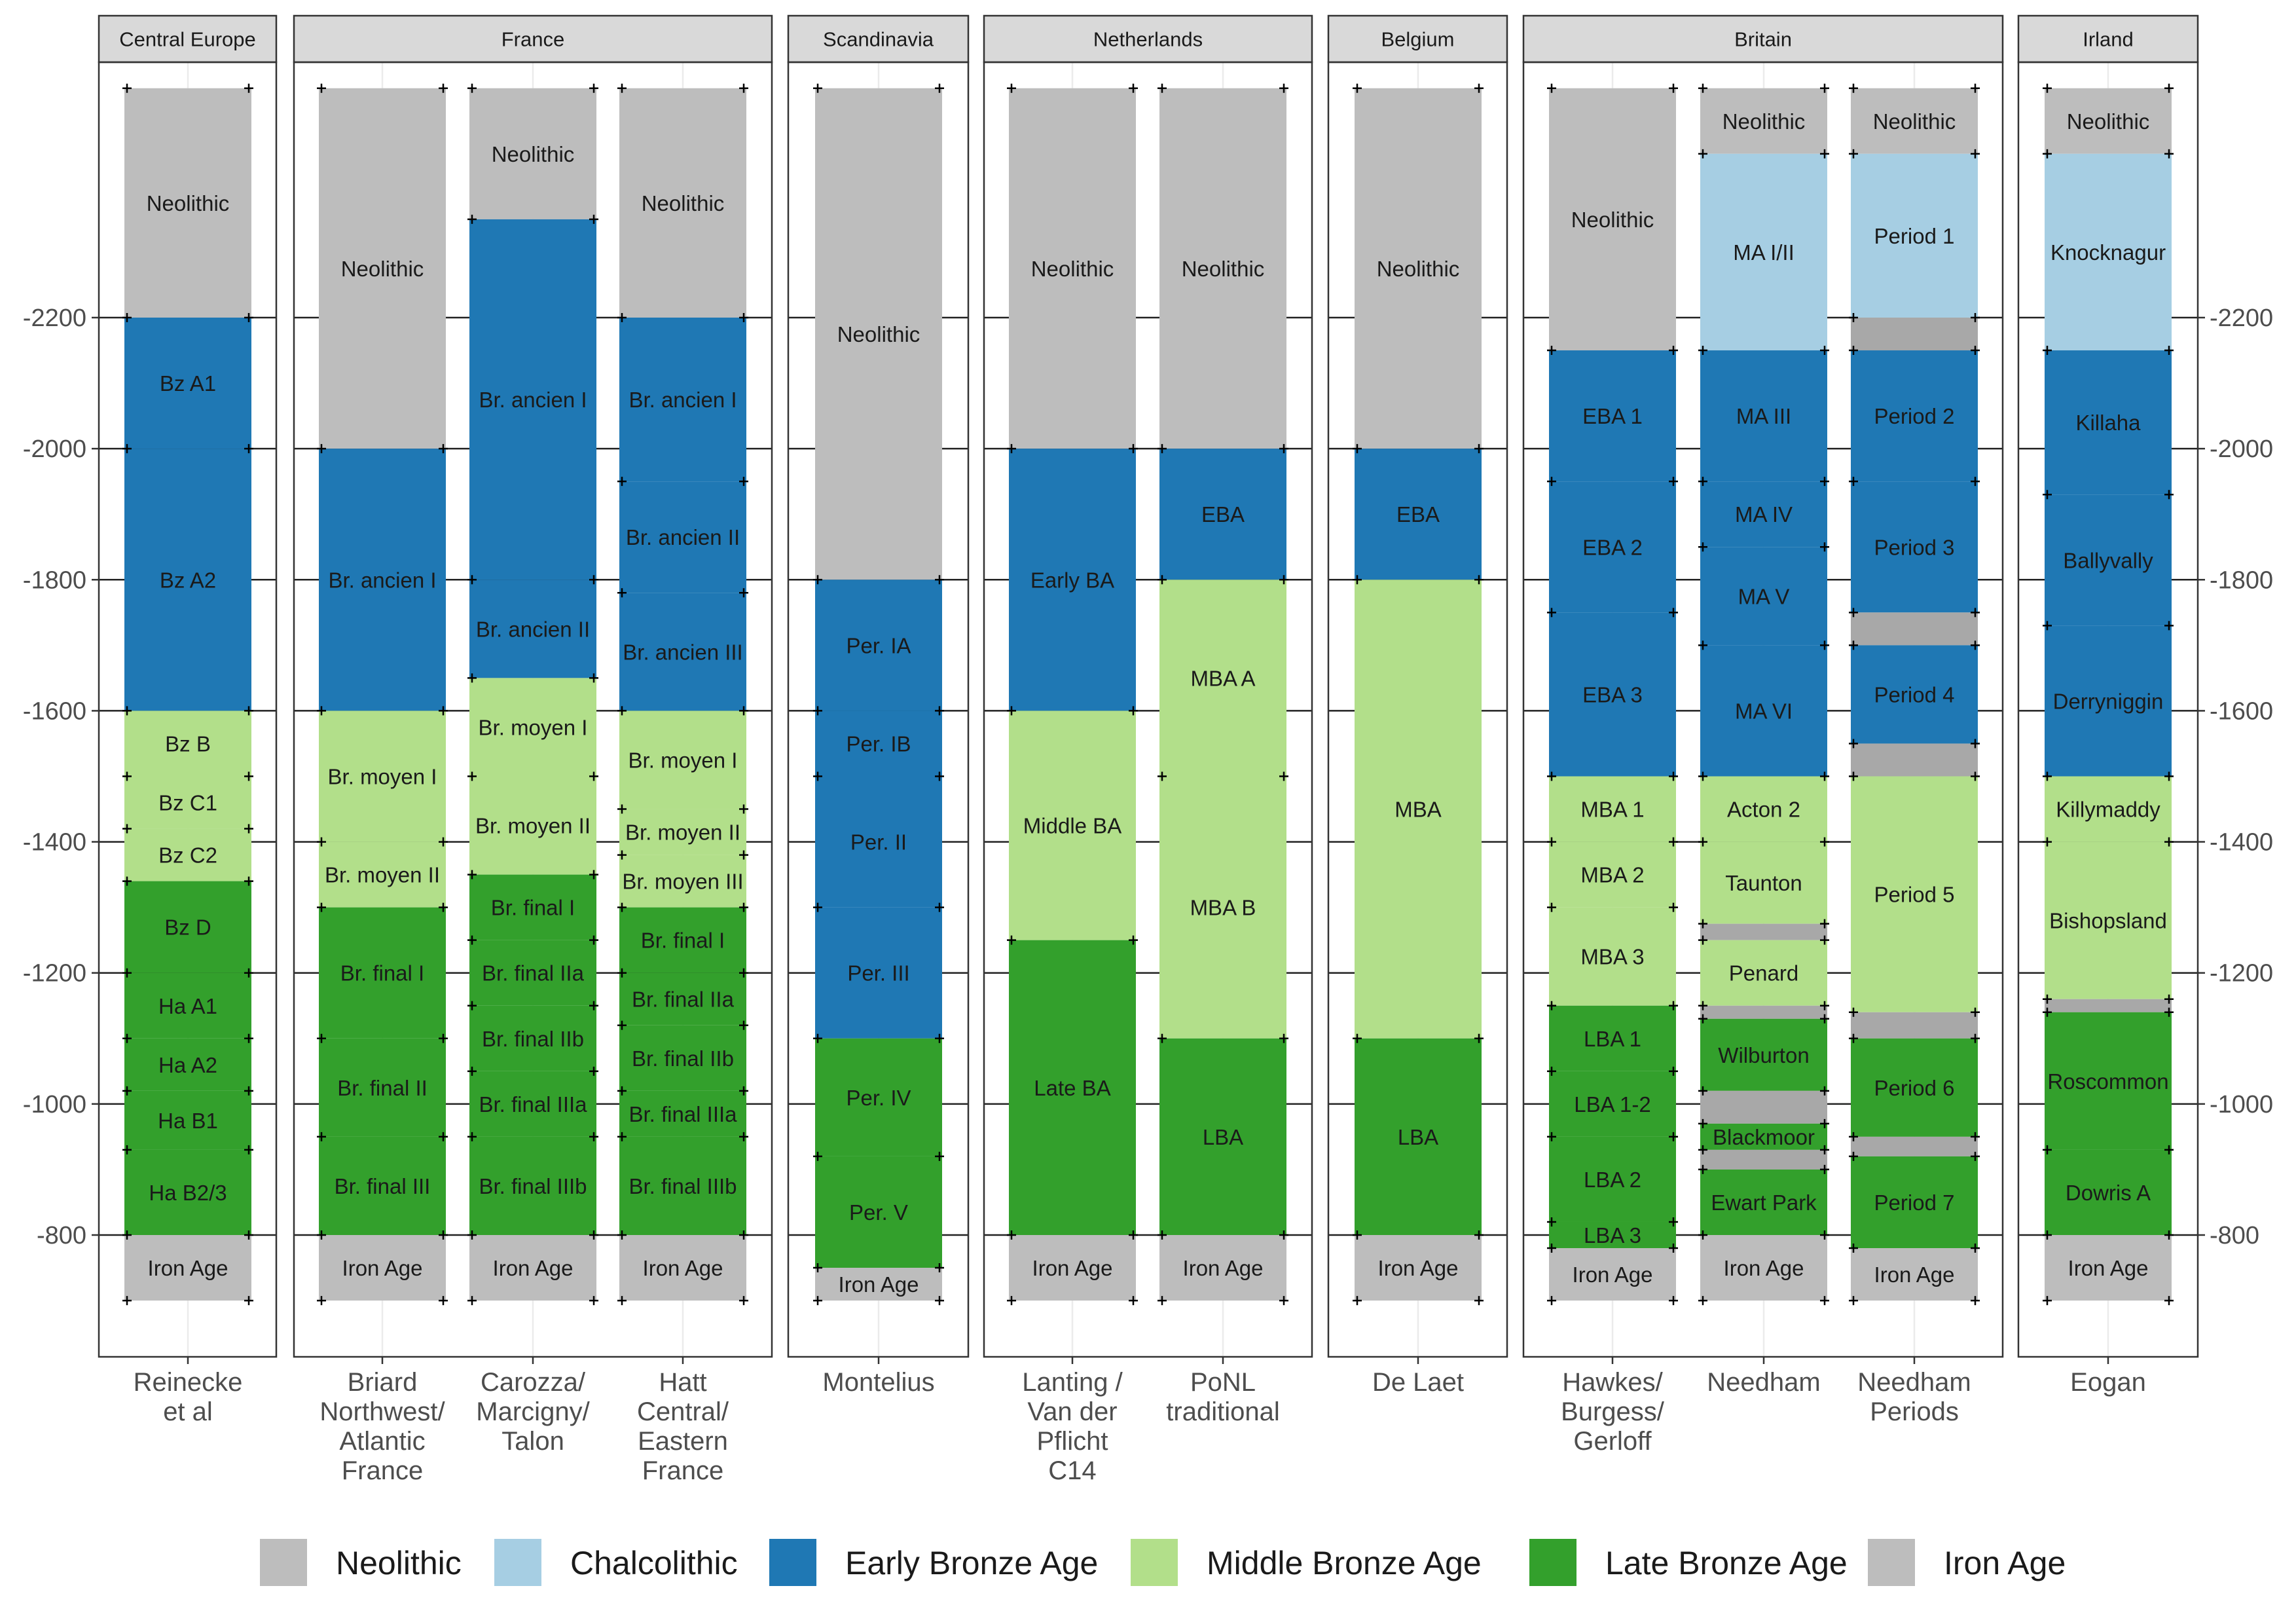 This screenshot has height=1624, width=2296. I want to click on period-label: Early BA, so click(1072, 580).